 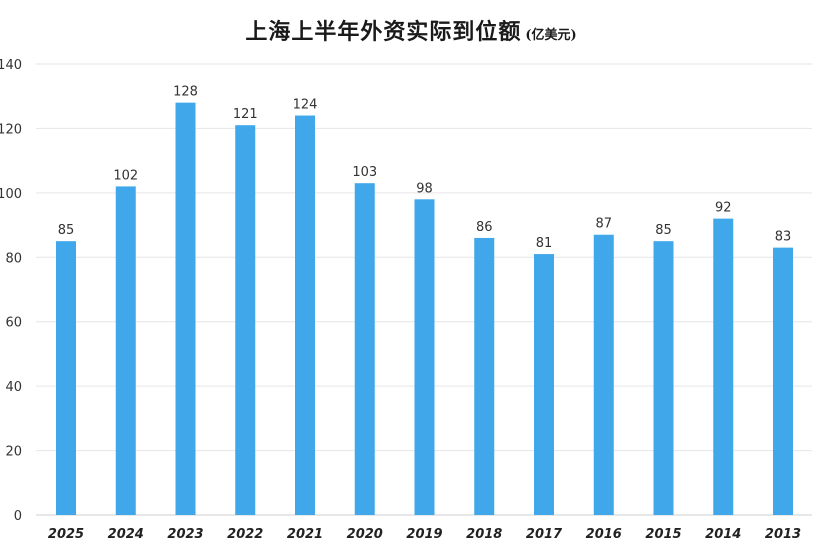 I want to click on y-tick-label: 20, so click(x=13, y=452).